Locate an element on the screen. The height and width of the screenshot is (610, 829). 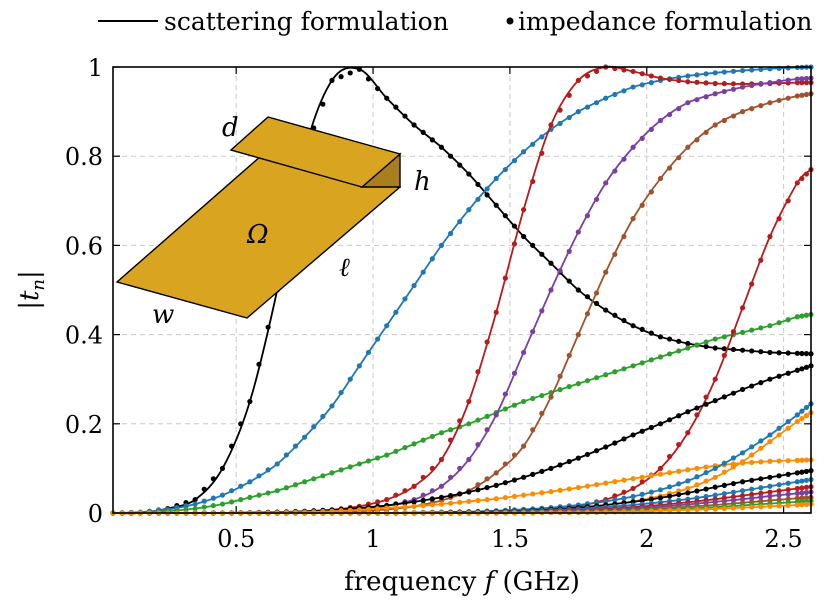
y-axis-label: |tn| is located at coordinates (32, 290).